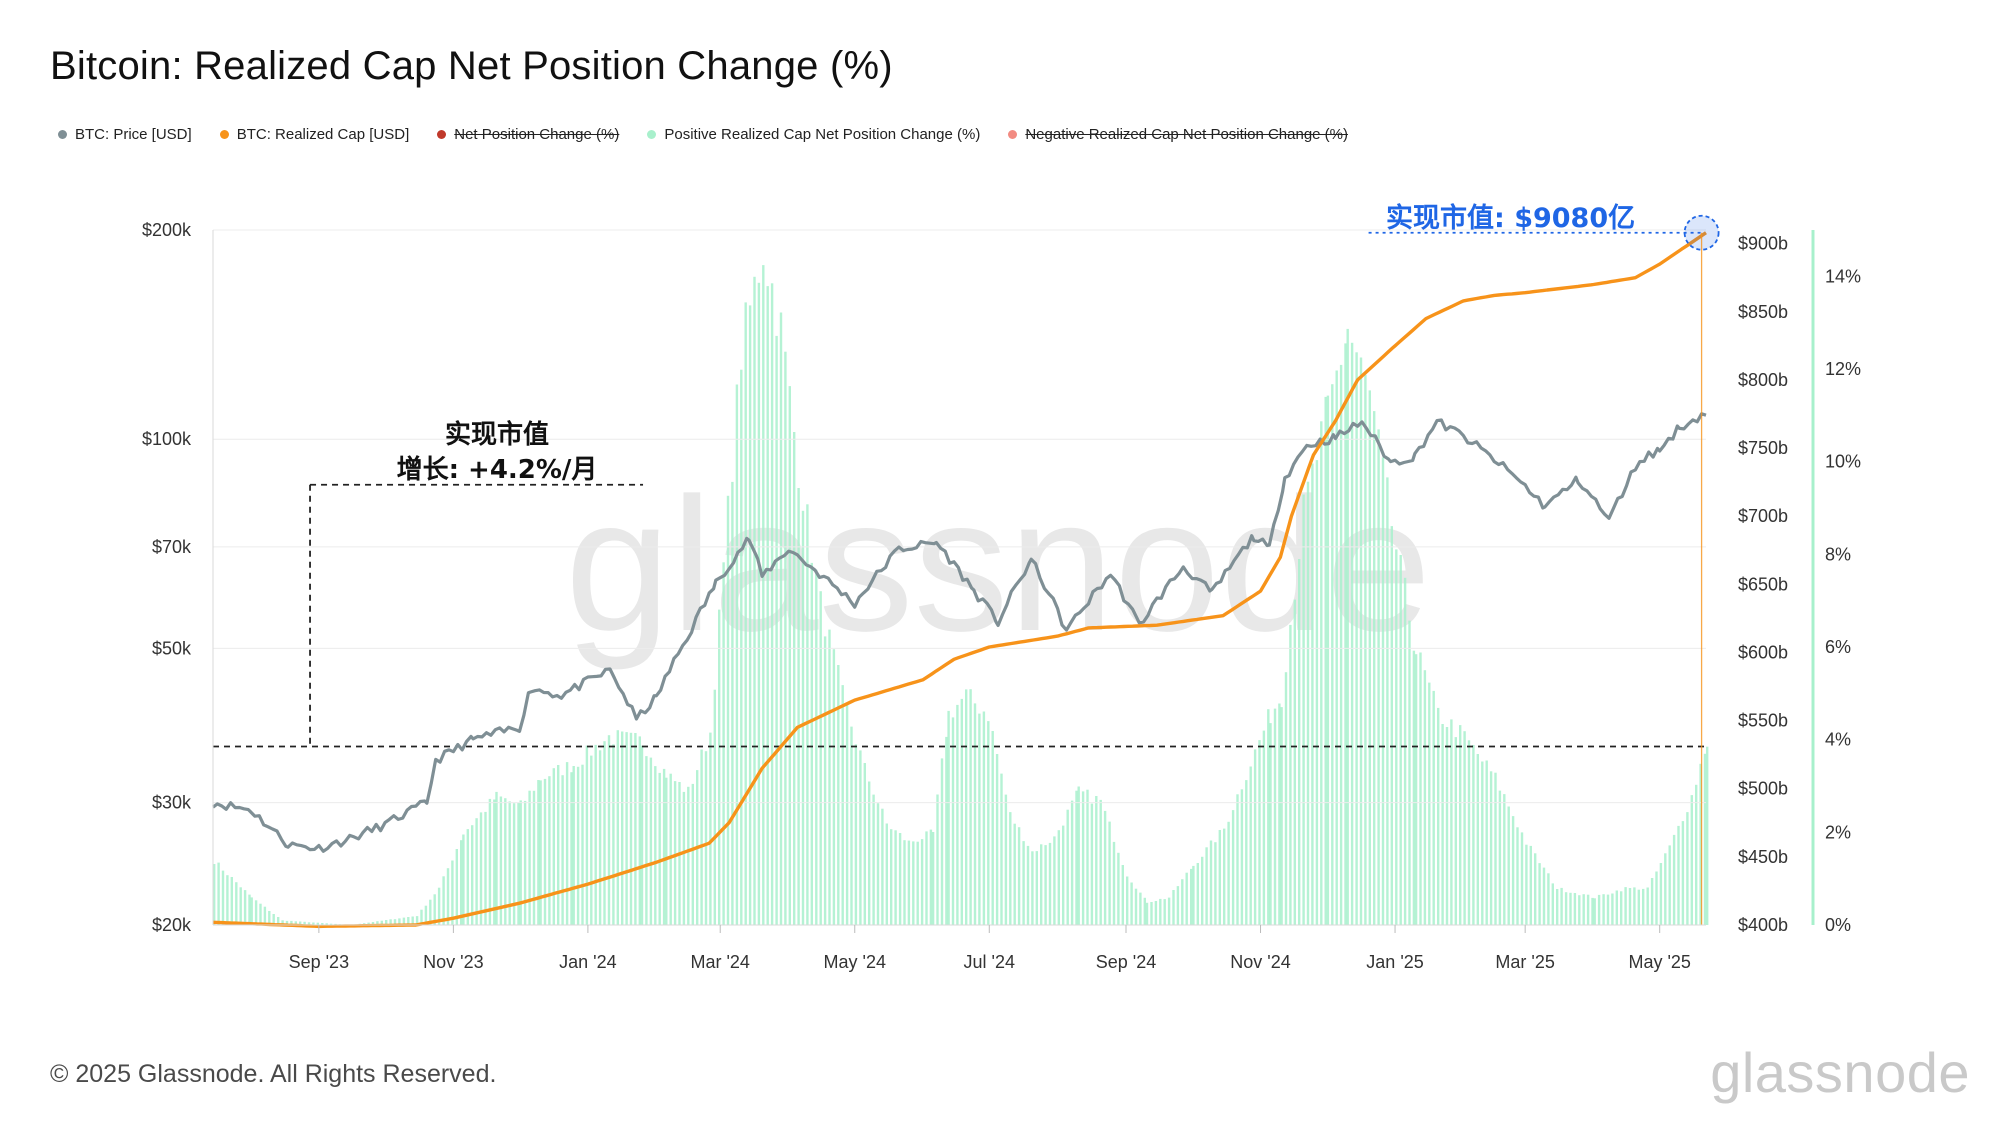  What do you see at coordinates (528, 134) in the screenshot?
I see `legend-item-net-position-change: Net Position Change (%)` at bounding box center [528, 134].